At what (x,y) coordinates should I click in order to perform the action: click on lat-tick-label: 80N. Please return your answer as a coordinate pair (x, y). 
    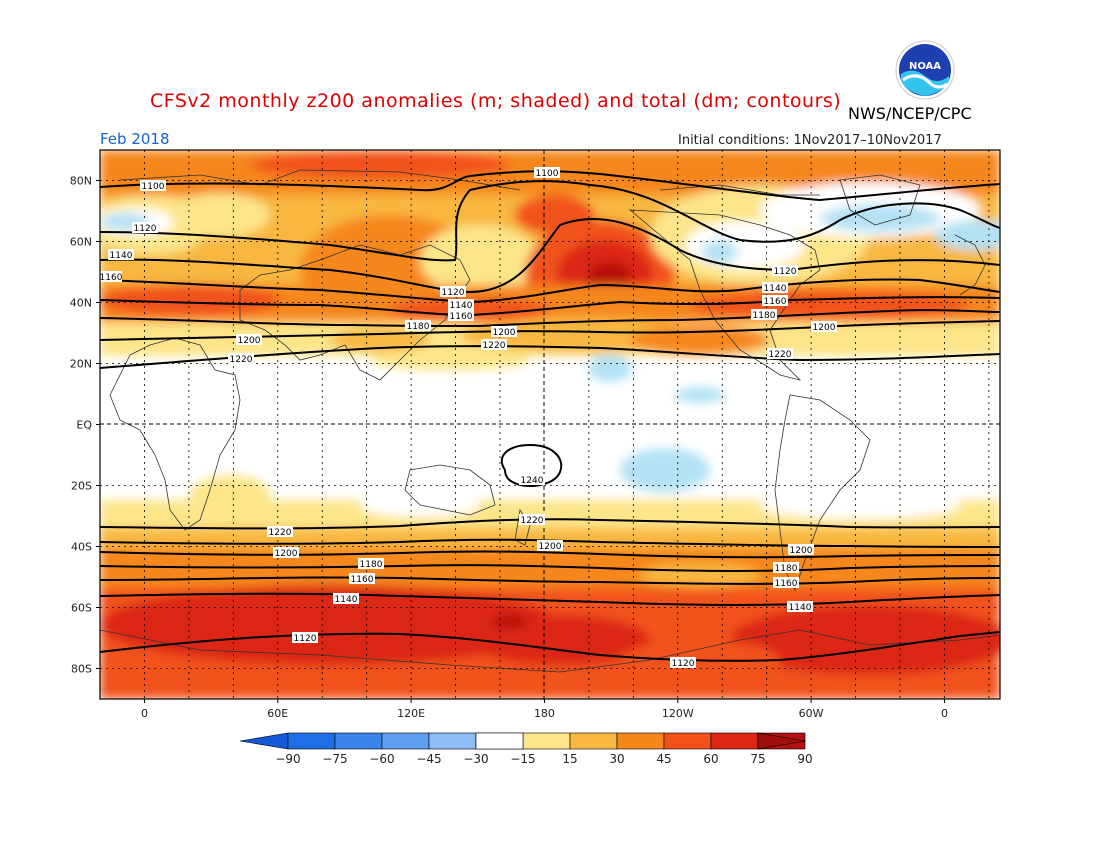
    Looking at the image, I should click on (81, 181).